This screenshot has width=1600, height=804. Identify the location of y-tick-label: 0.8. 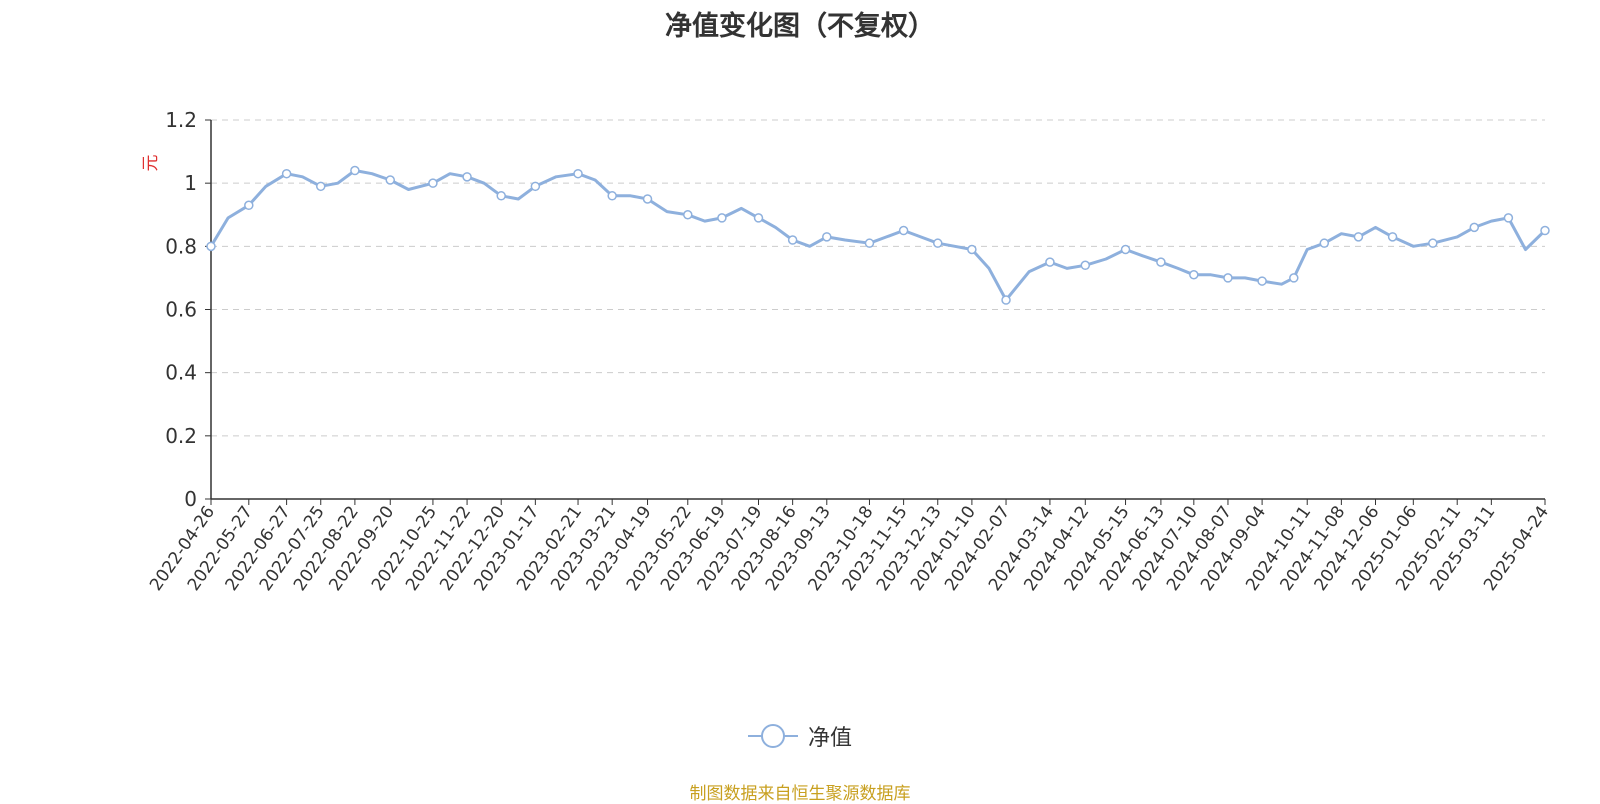
(181, 246).